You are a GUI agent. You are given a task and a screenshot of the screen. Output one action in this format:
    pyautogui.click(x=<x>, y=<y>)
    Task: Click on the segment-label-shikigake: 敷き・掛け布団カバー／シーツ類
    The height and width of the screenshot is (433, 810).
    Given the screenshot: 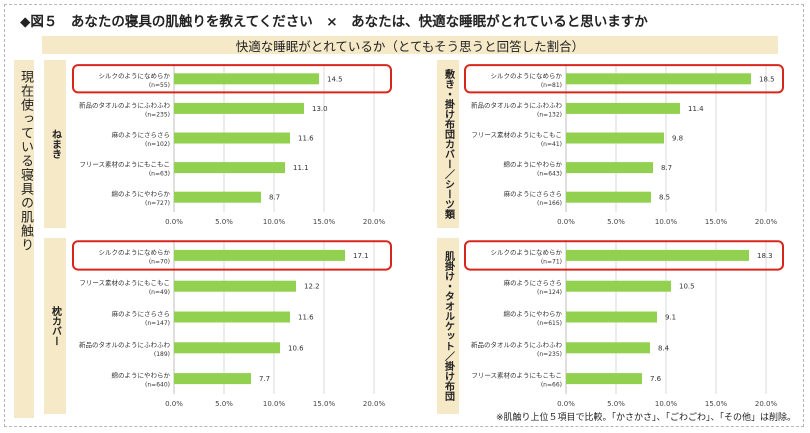 What is the action you would take?
    pyautogui.click(x=448, y=144)
    